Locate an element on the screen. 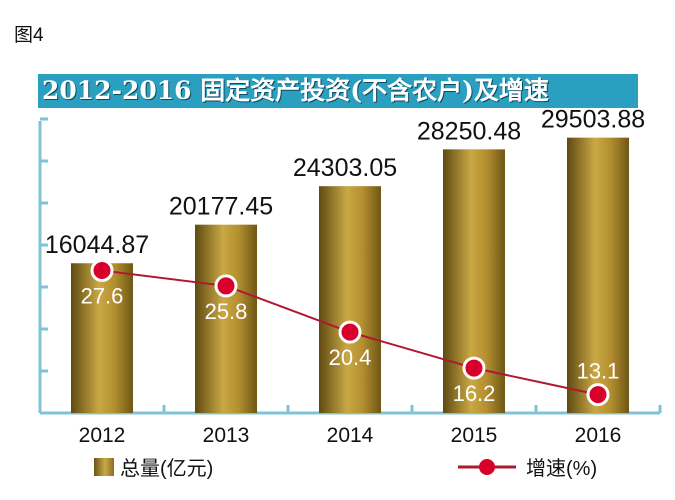 This screenshot has width=675, height=500. growth-value-label: 13.1 is located at coordinates (598, 371).